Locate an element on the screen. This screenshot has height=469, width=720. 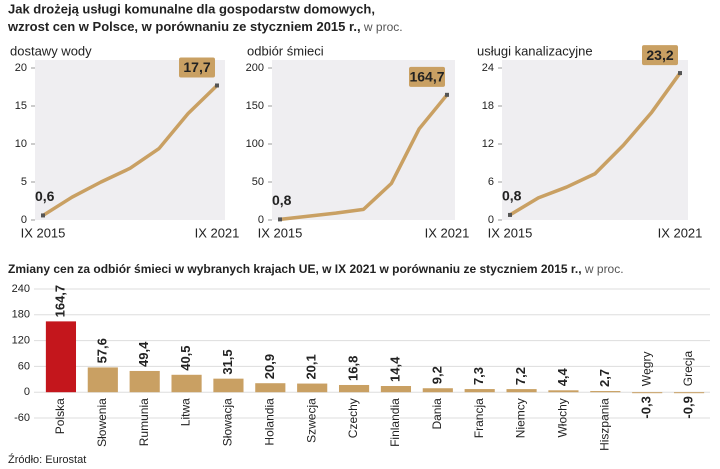
chart-title: usługi kanalizacyjne is located at coordinates (535, 50).